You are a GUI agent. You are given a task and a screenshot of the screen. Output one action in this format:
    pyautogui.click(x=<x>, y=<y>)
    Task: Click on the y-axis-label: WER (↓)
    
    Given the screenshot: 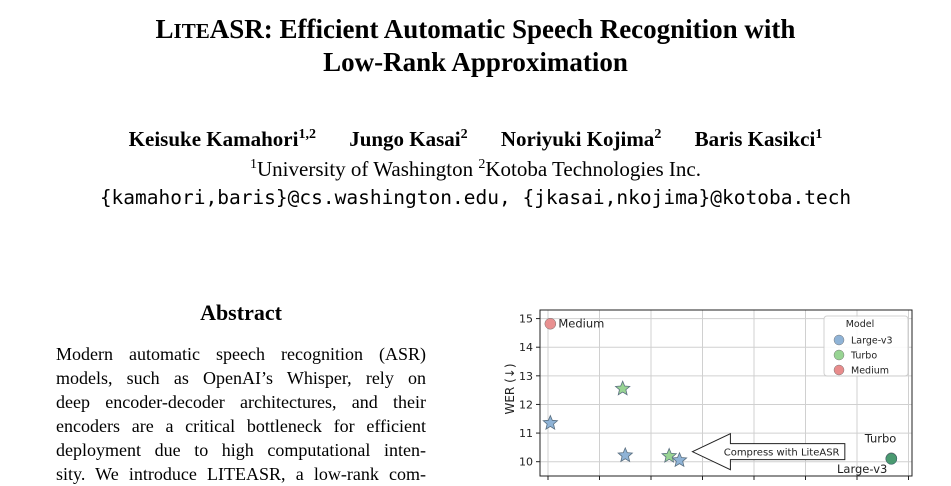 What is the action you would take?
    pyautogui.click(x=510, y=388)
    